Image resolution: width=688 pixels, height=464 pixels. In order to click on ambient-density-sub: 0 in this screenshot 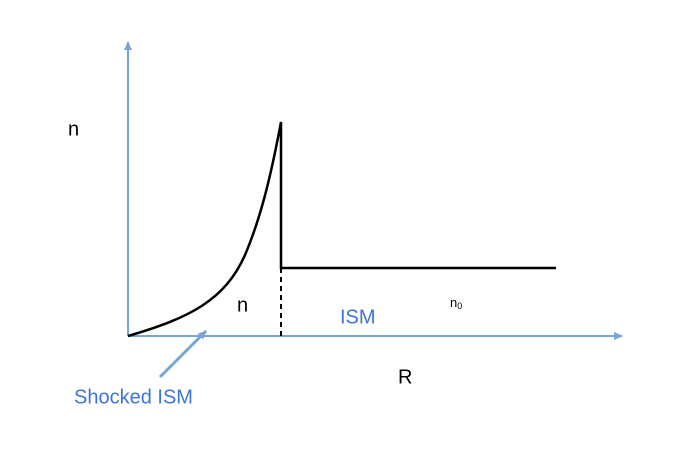, I will do `click(459, 306)`.